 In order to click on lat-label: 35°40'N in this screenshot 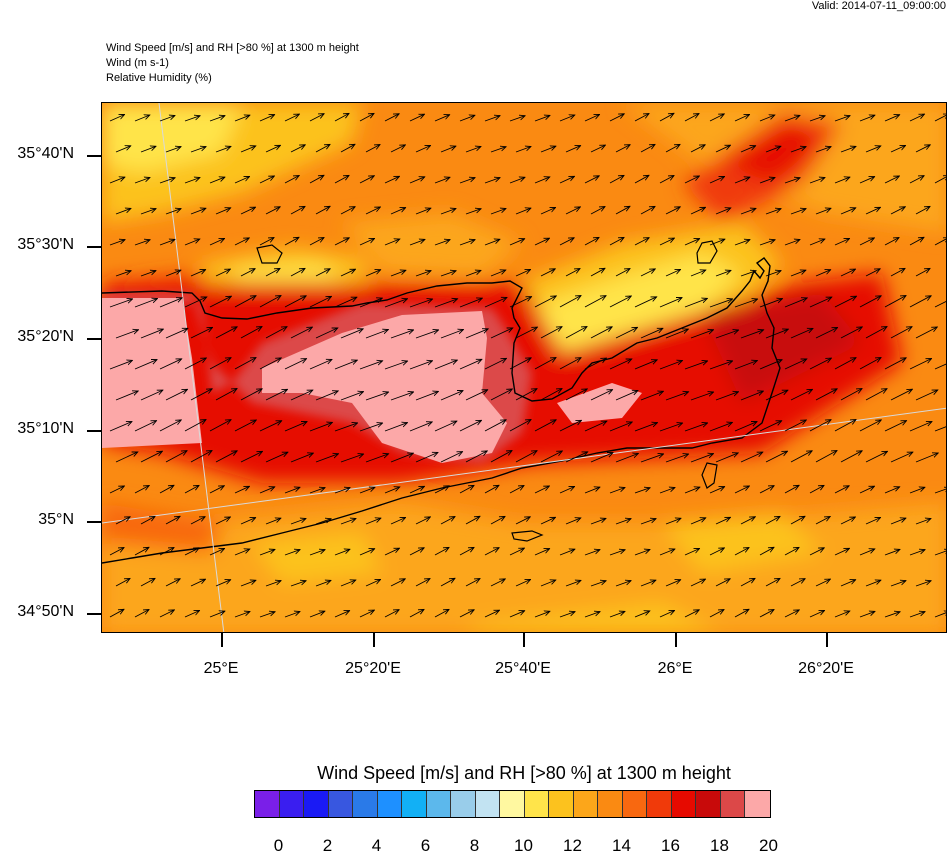, I will do `click(45, 153)`.